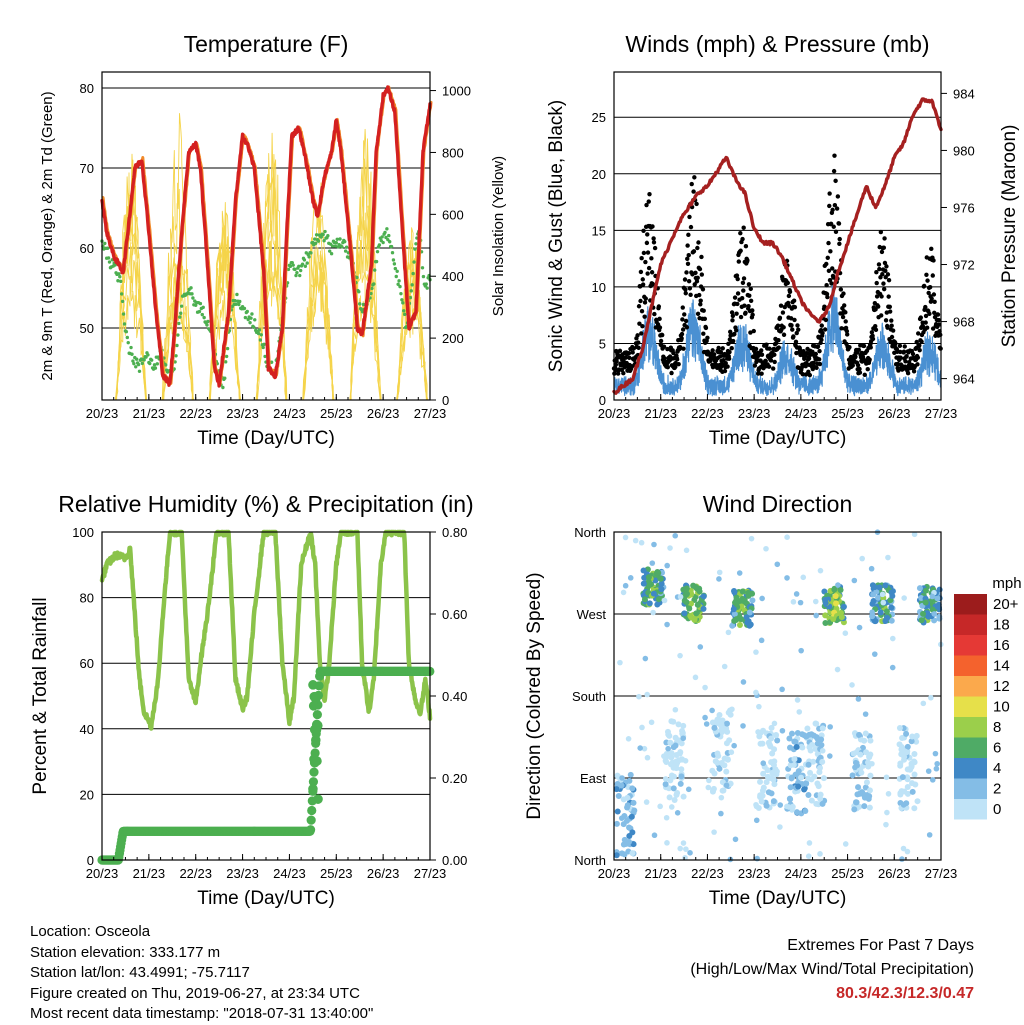 The image size is (1024, 1025). Describe the element at coordinates (599, 174) in the screenshot. I see `y-tick-label-1: 20` at that location.